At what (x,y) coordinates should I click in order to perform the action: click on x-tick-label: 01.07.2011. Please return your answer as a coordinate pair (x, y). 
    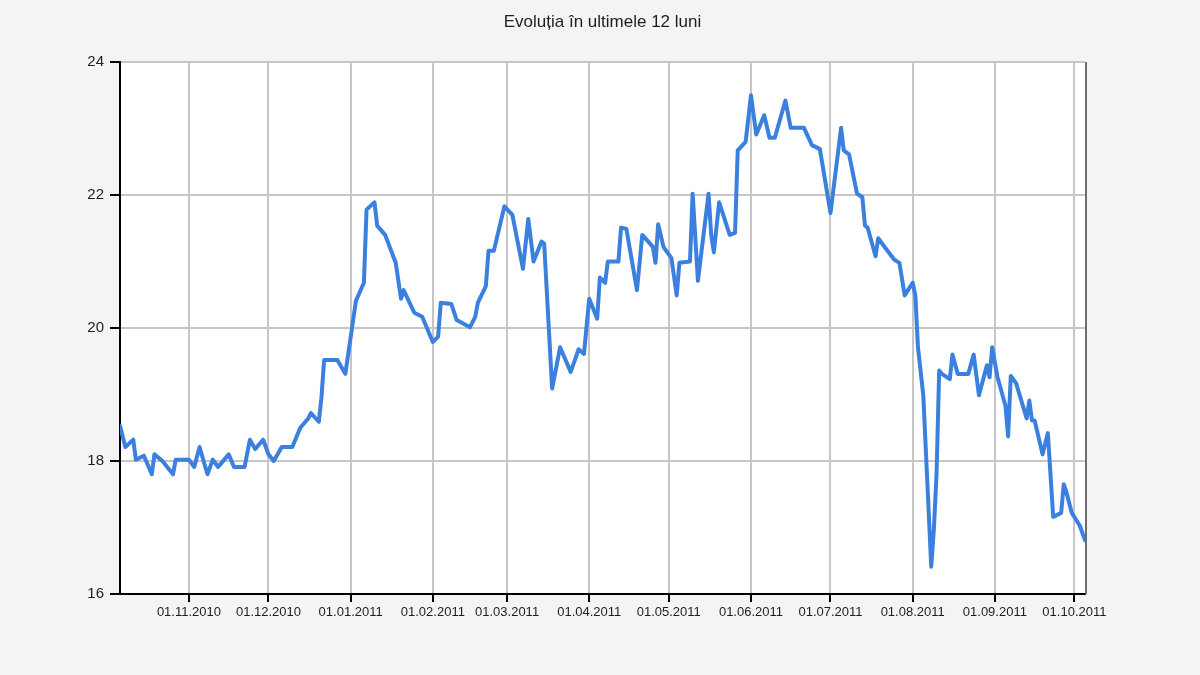
    Looking at the image, I should click on (830, 612).